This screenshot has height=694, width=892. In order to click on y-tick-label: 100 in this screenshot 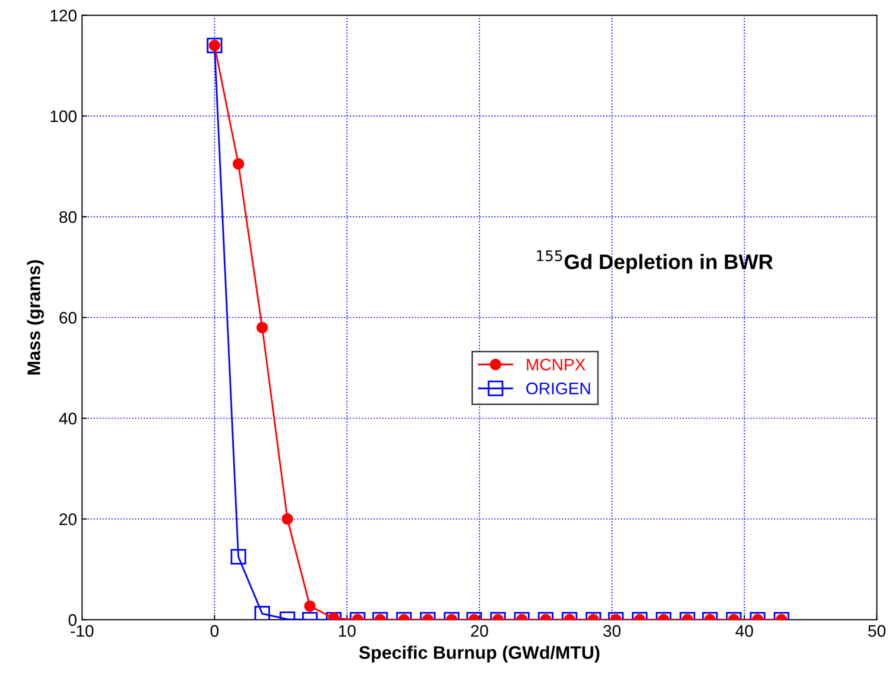, I will do `click(63, 116)`.